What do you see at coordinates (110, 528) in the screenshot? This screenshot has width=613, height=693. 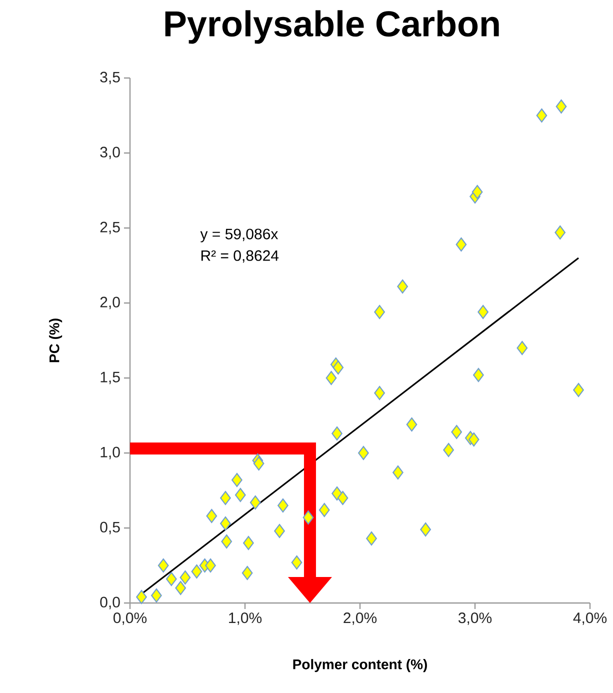 I see `y-tick-label: 0,5` at bounding box center [110, 528].